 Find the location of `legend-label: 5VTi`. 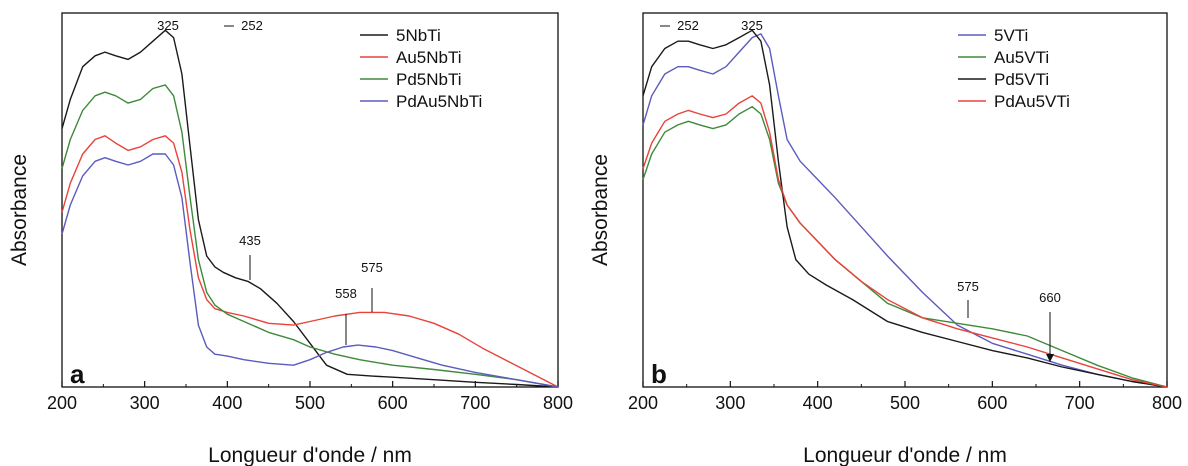

legend-label: 5VTi is located at coordinates (1011, 35).